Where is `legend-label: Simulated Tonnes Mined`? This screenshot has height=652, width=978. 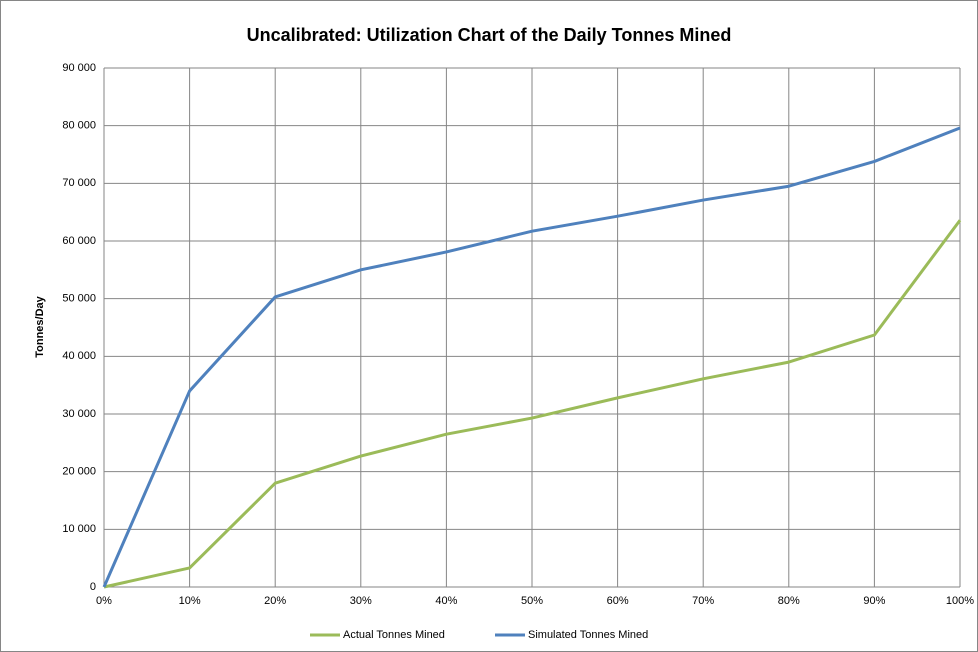 legend-label: Simulated Tonnes Mined is located at coordinates (588, 635).